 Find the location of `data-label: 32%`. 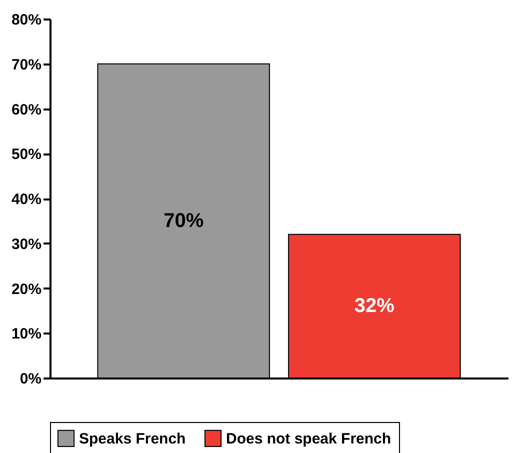

data-label: 32% is located at coordinates (374, 306).